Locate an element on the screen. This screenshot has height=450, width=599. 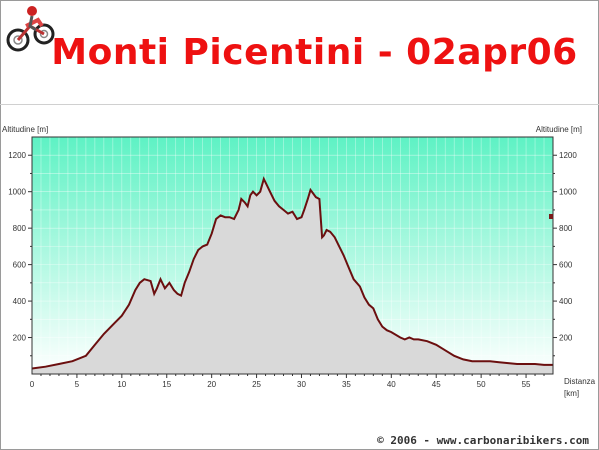
x-tick-label: 5 is located at coordinates (77, 384).